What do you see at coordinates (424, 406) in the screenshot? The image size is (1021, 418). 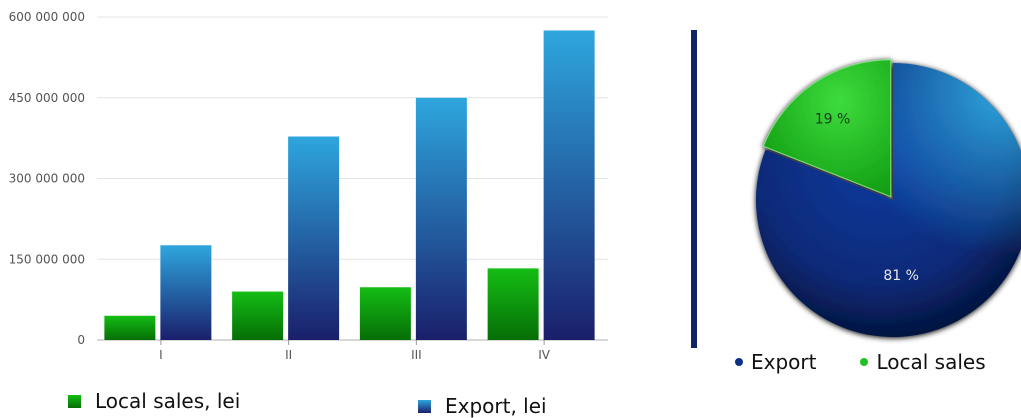 I see `legend-swatch-export` at bounding box center [424, 406].